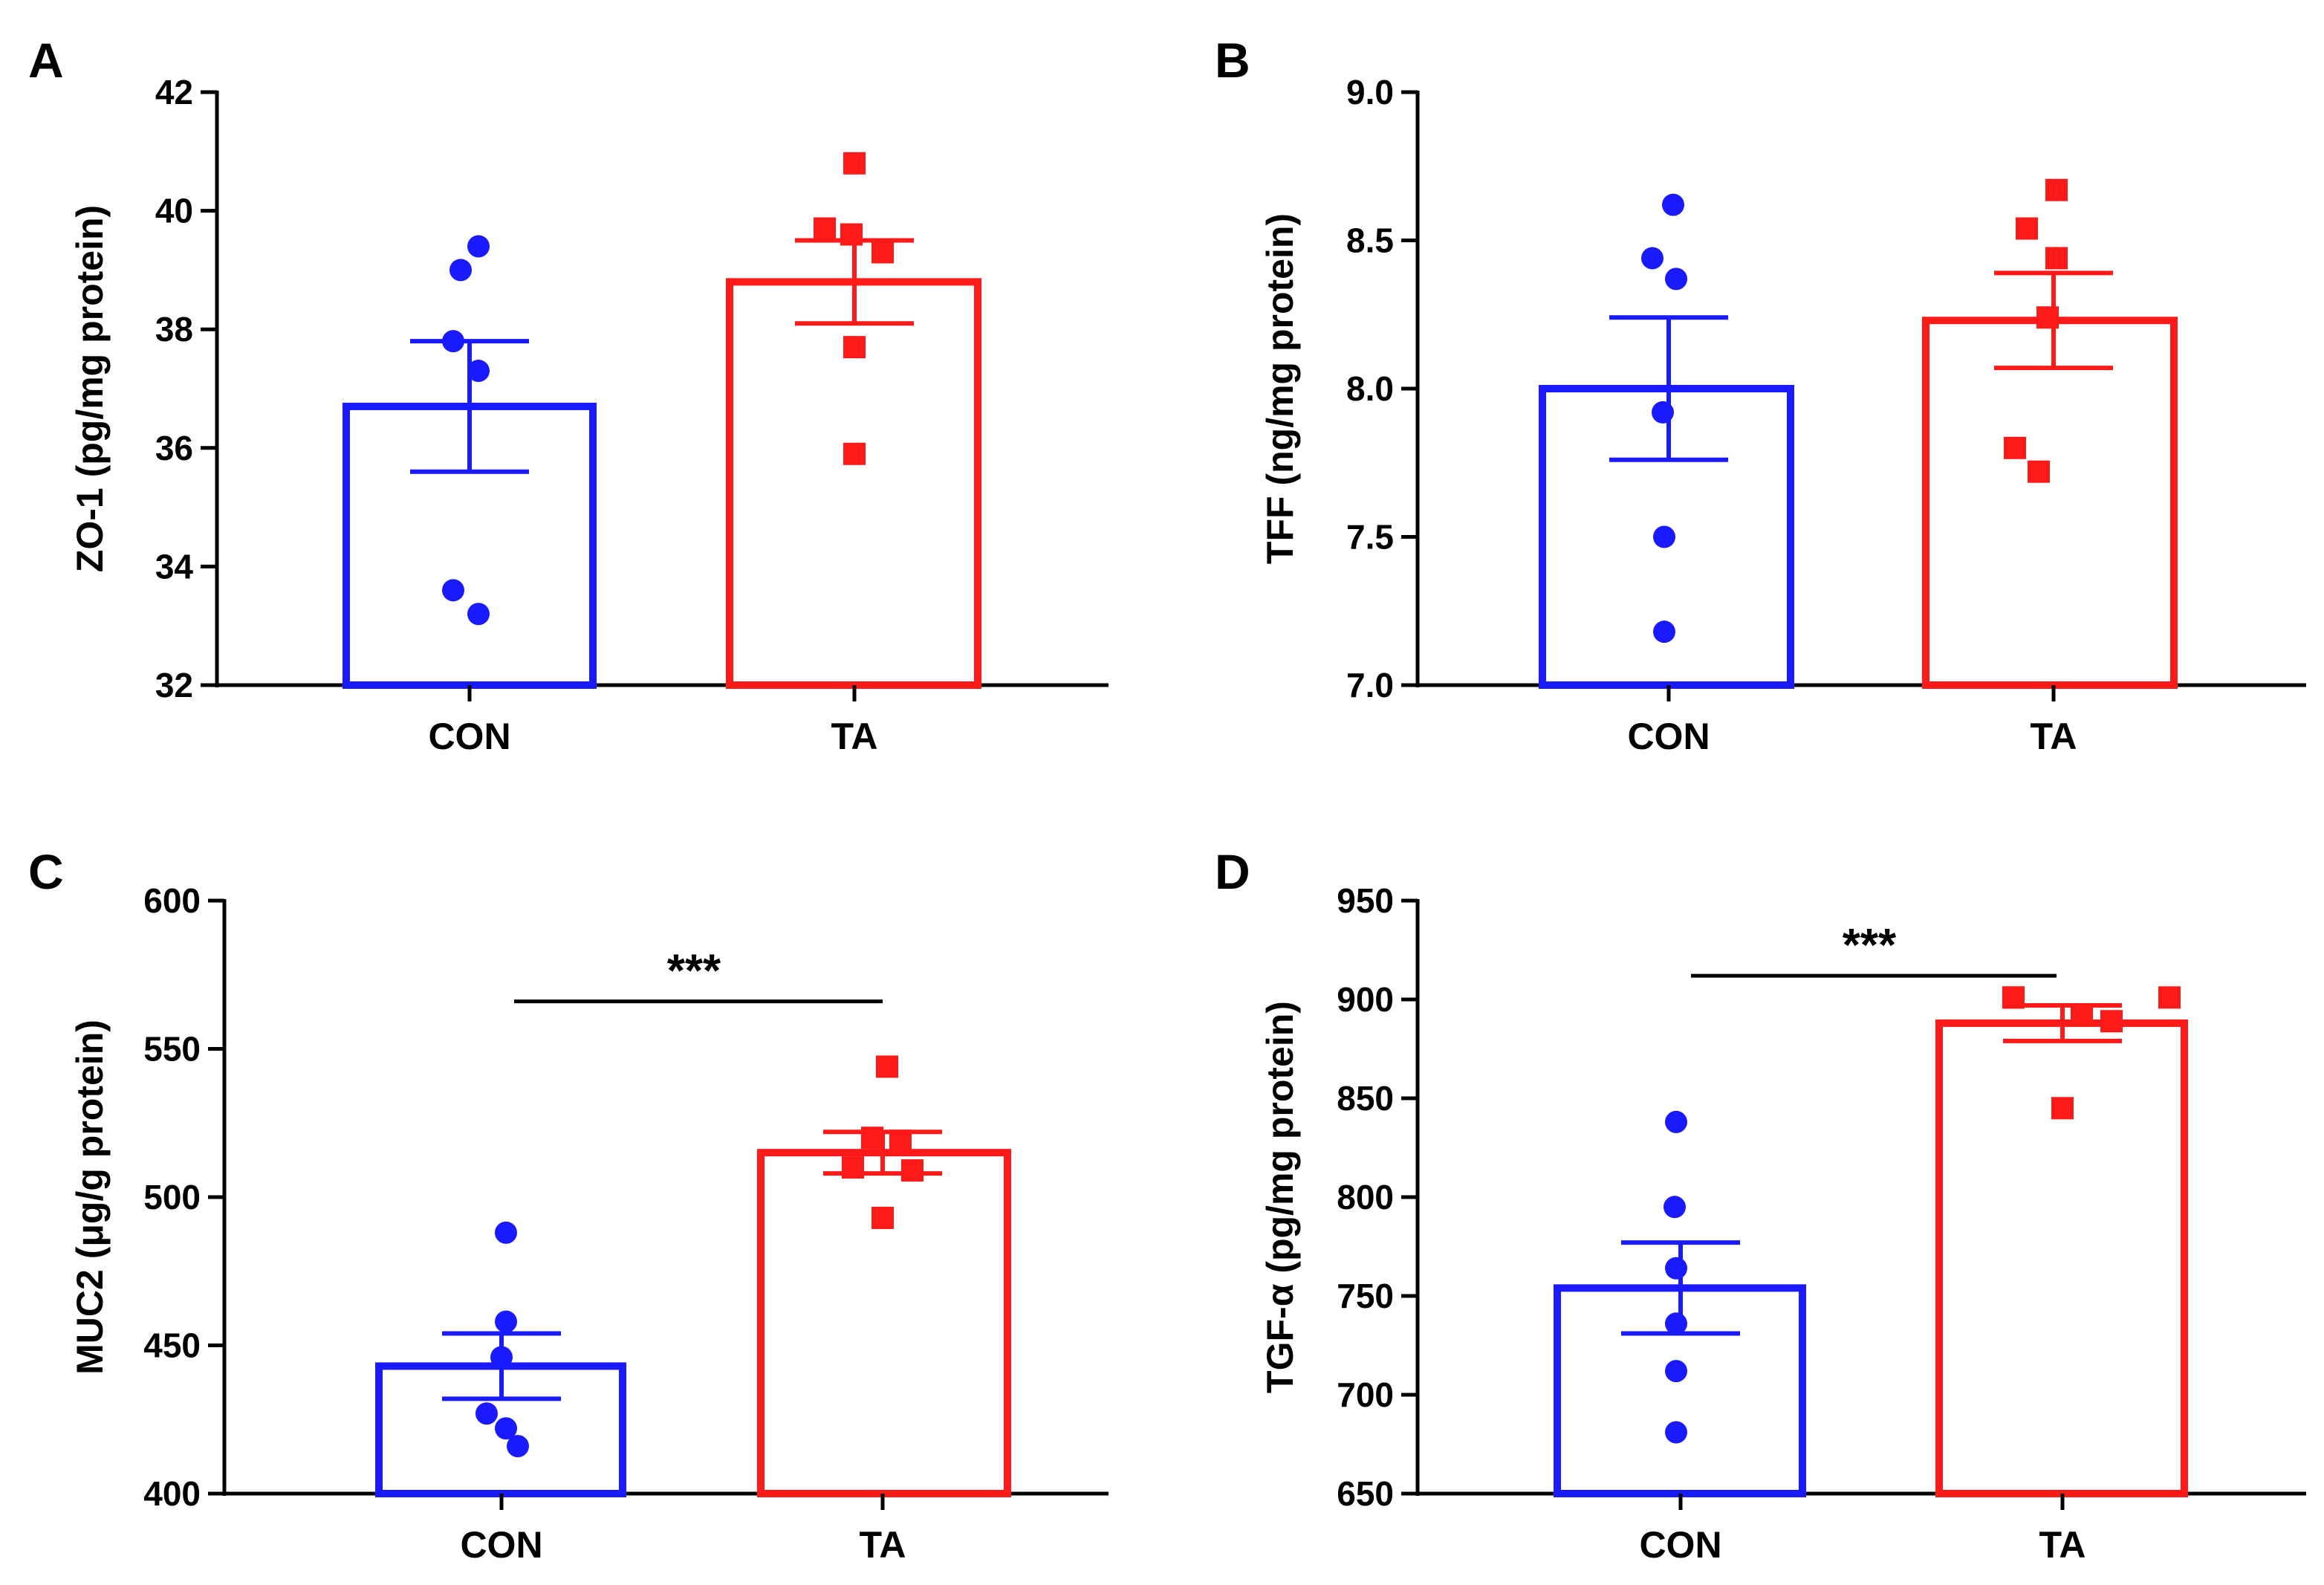 Image resolution: width=2324 pixels, height=1585 pixels. I want to click on y-tick-label: 7.5, so click(1370, 538).